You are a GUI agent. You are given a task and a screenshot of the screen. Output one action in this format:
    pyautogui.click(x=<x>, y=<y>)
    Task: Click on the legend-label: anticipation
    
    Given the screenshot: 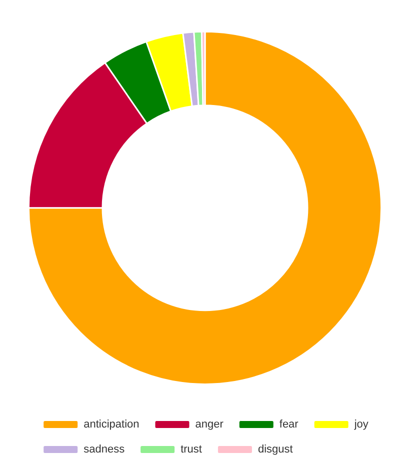 What is the action you would take?
    pyautogui.click(x=112, y=424)
    